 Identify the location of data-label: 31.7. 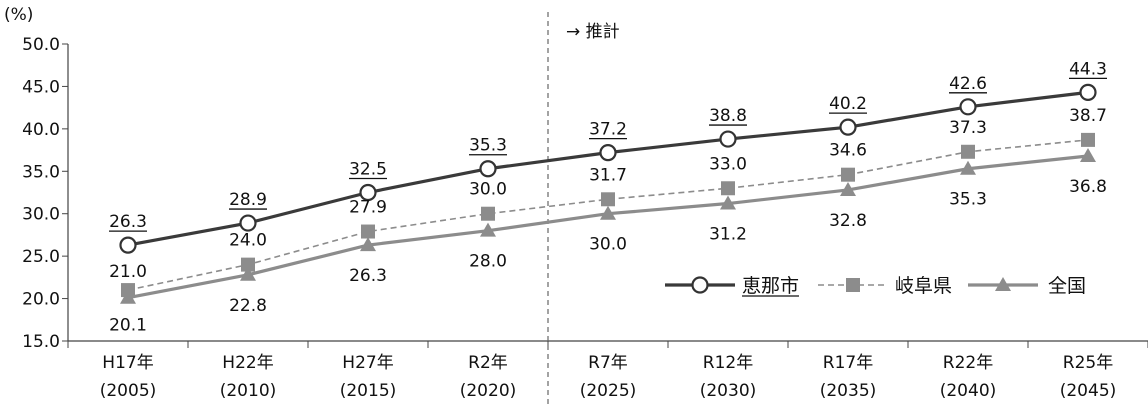
(608, 175).